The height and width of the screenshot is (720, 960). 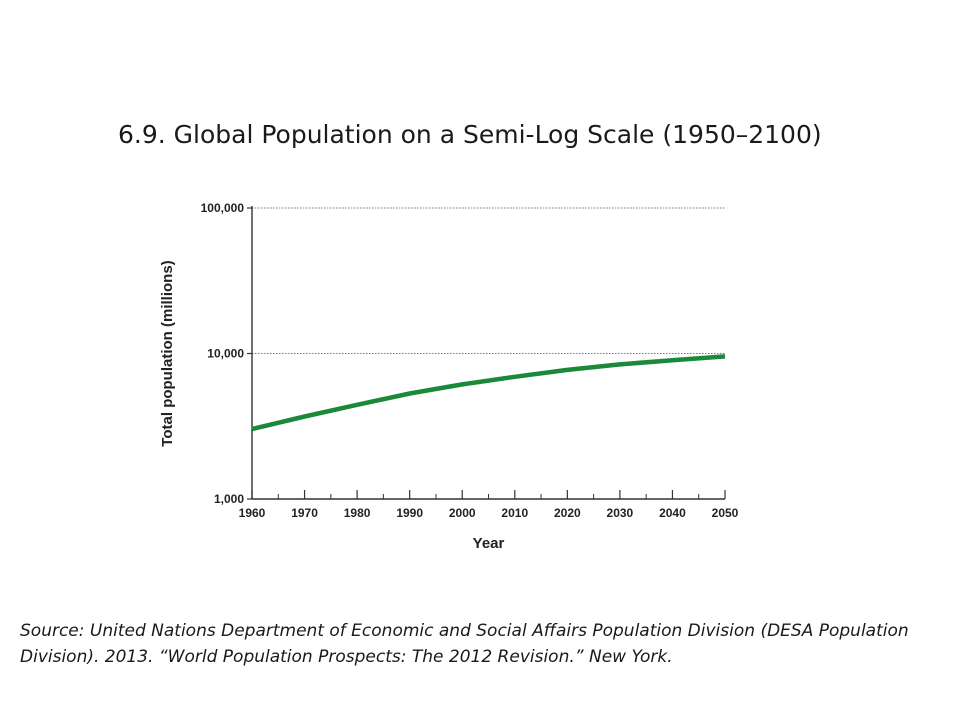 What do you see at coordinates (304, 513) in the screenshot?
I see `x-tick-label: 1970` at bounding box center [304, 513].